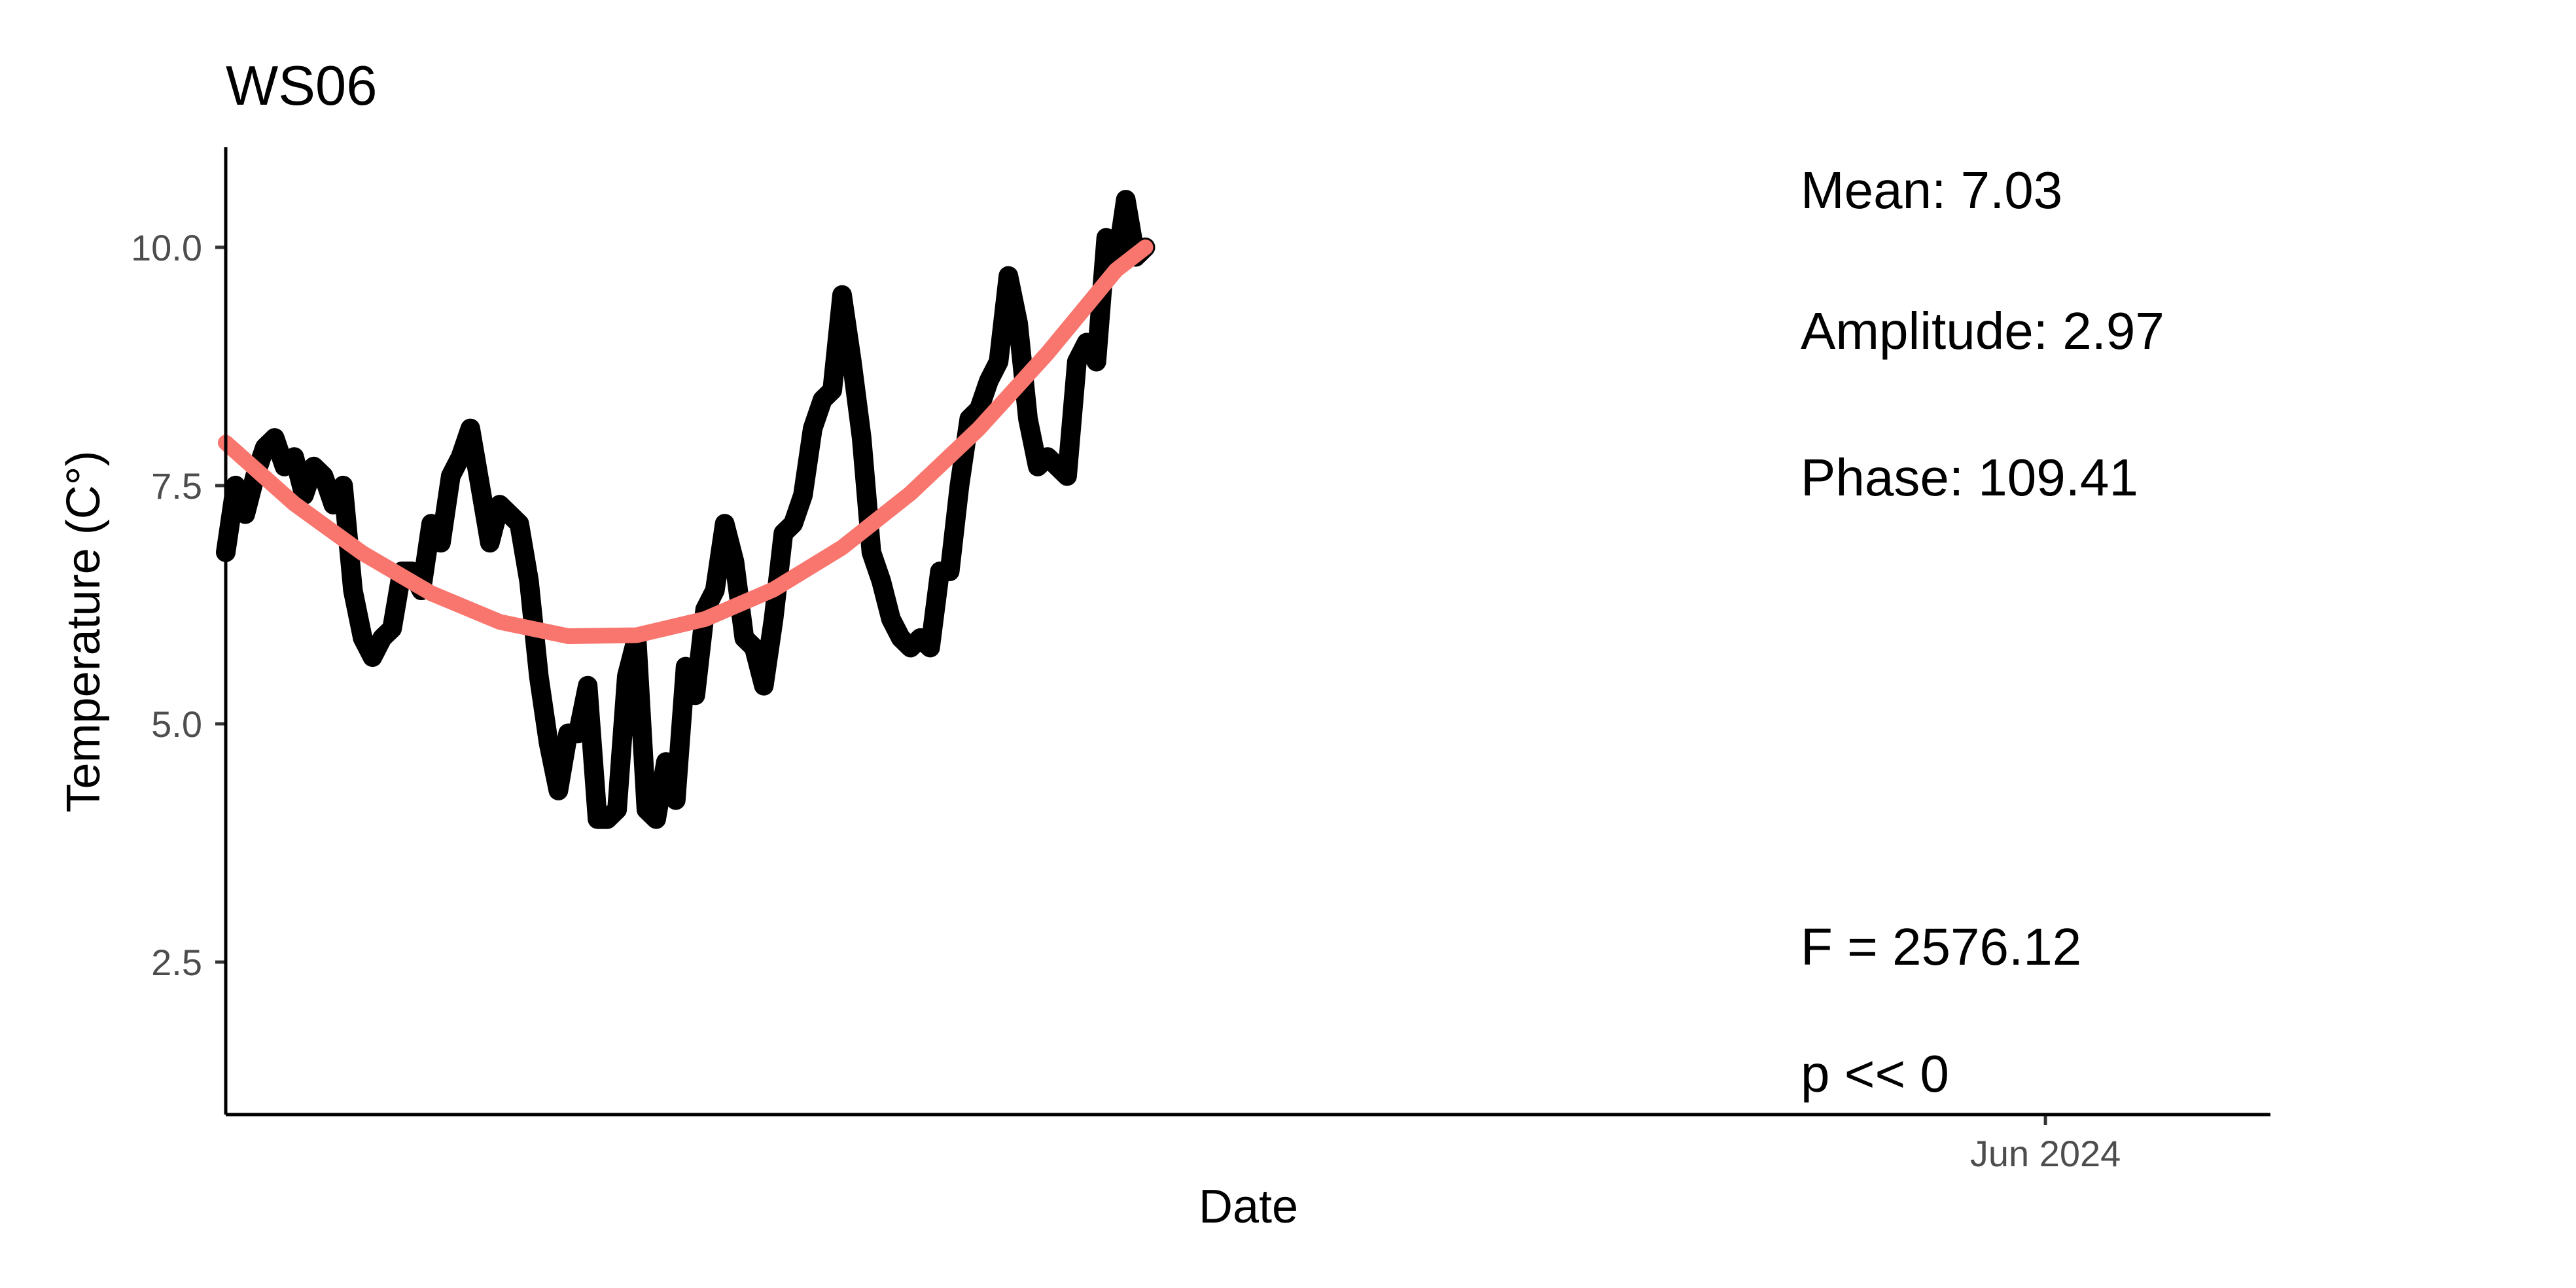 The width and height of the screenshot is (2576, 1288). Describe the element at coordinates (301, 86) in the screenshot. I see `chart-title: WS06` at that location.